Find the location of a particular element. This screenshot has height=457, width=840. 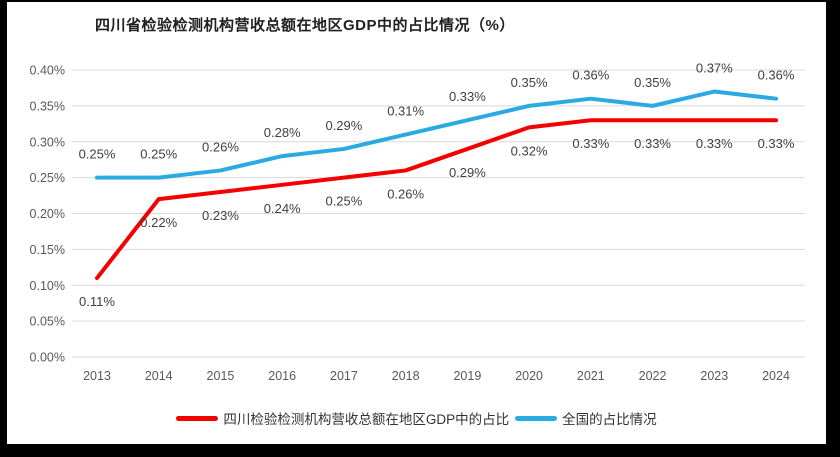

y-axis-tick-label: 0.40% is located at coordinates (47, 71).